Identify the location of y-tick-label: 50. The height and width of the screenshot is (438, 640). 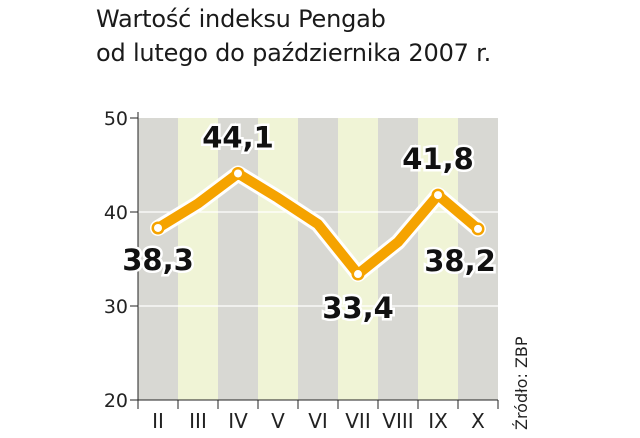
(116, 119).